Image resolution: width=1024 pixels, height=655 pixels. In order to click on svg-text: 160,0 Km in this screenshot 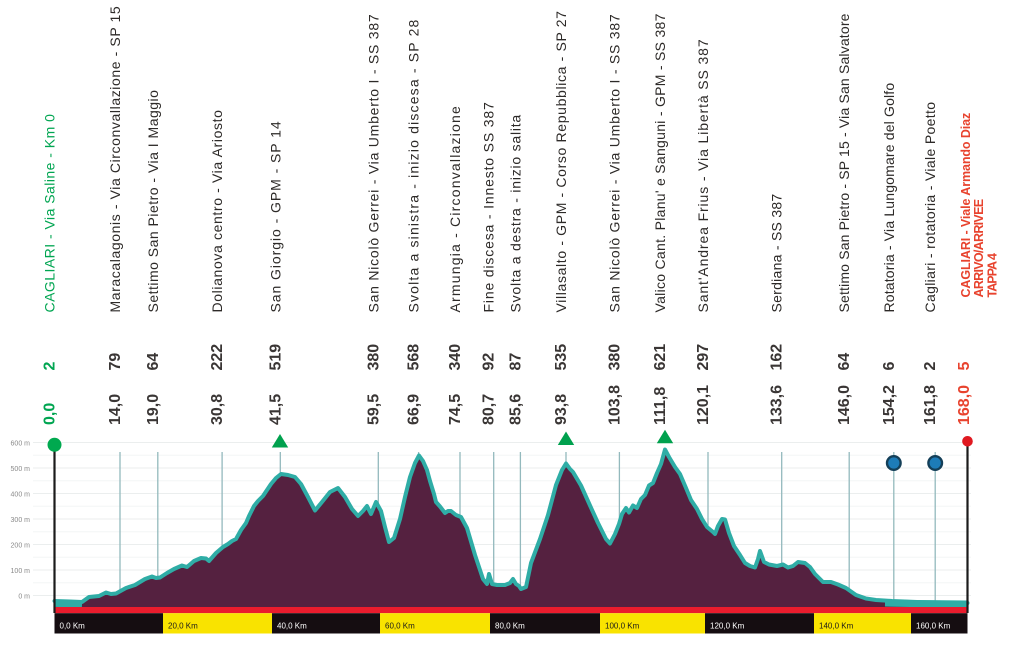, I will do `click(933, 625)`.